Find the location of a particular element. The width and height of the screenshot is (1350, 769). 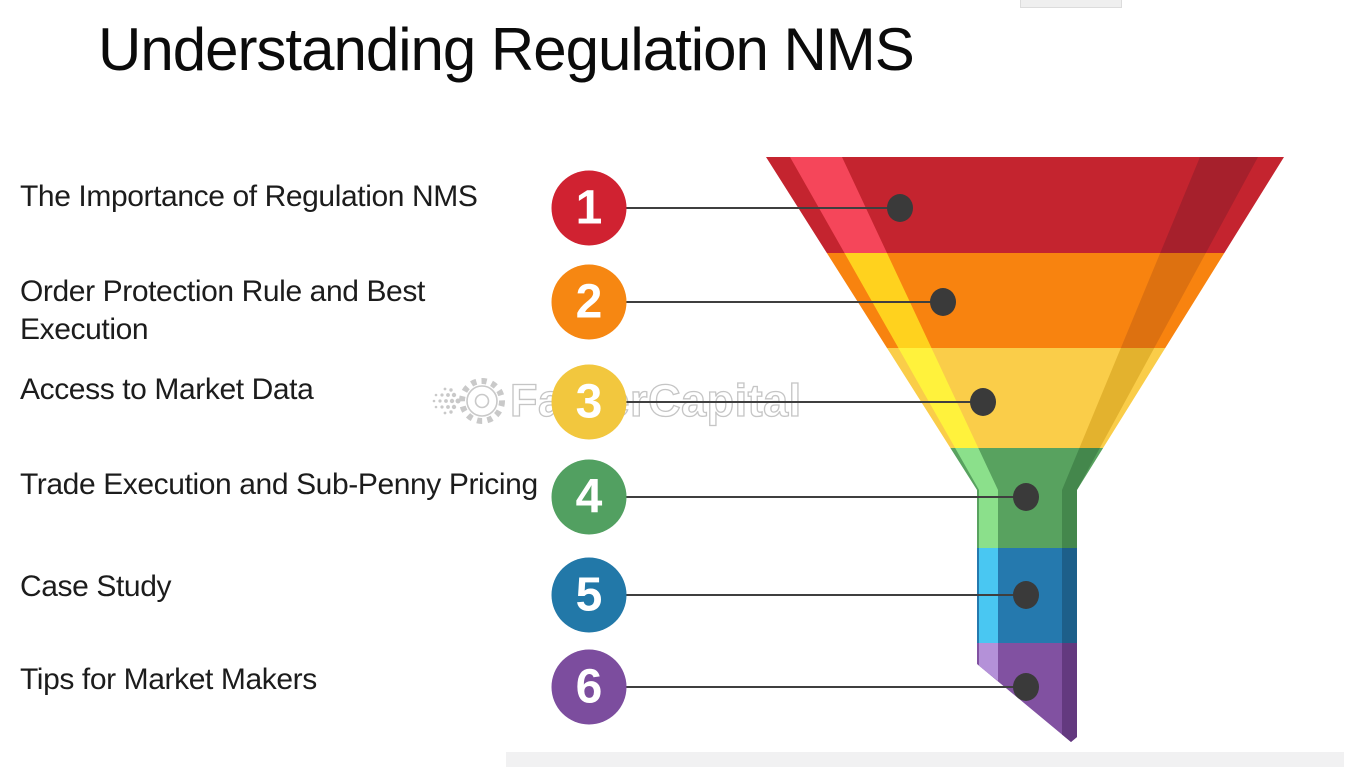

item-label-3: Access to Market Data is located at coordinates (167, 389).